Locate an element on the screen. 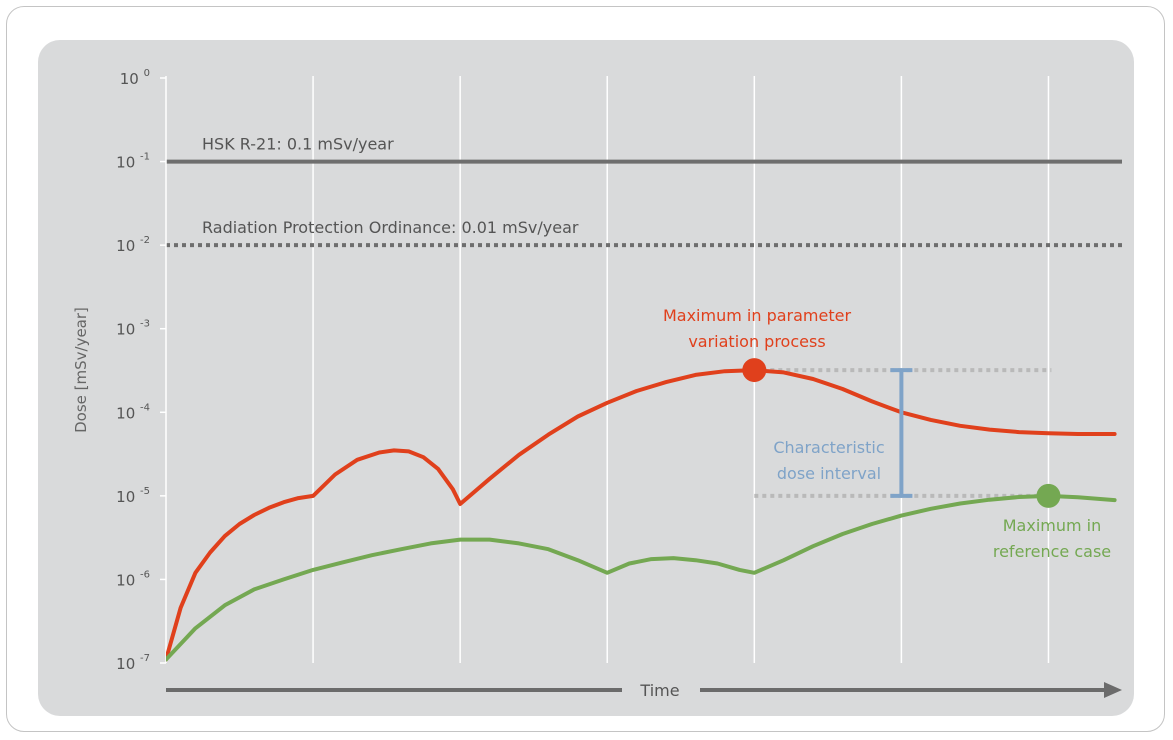  y-tick-label-0: 10 0 is located at coordinates (135, 78).